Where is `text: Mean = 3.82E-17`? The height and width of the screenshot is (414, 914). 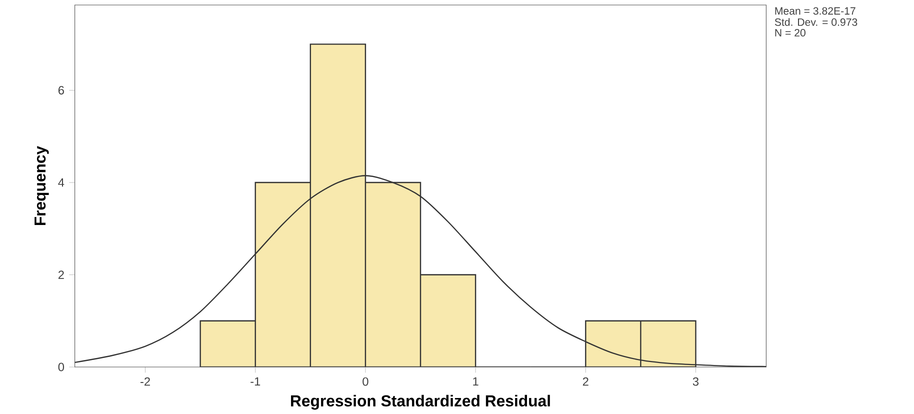
text: Mean = 3.82E-17 is located at coordinates (815, 11).